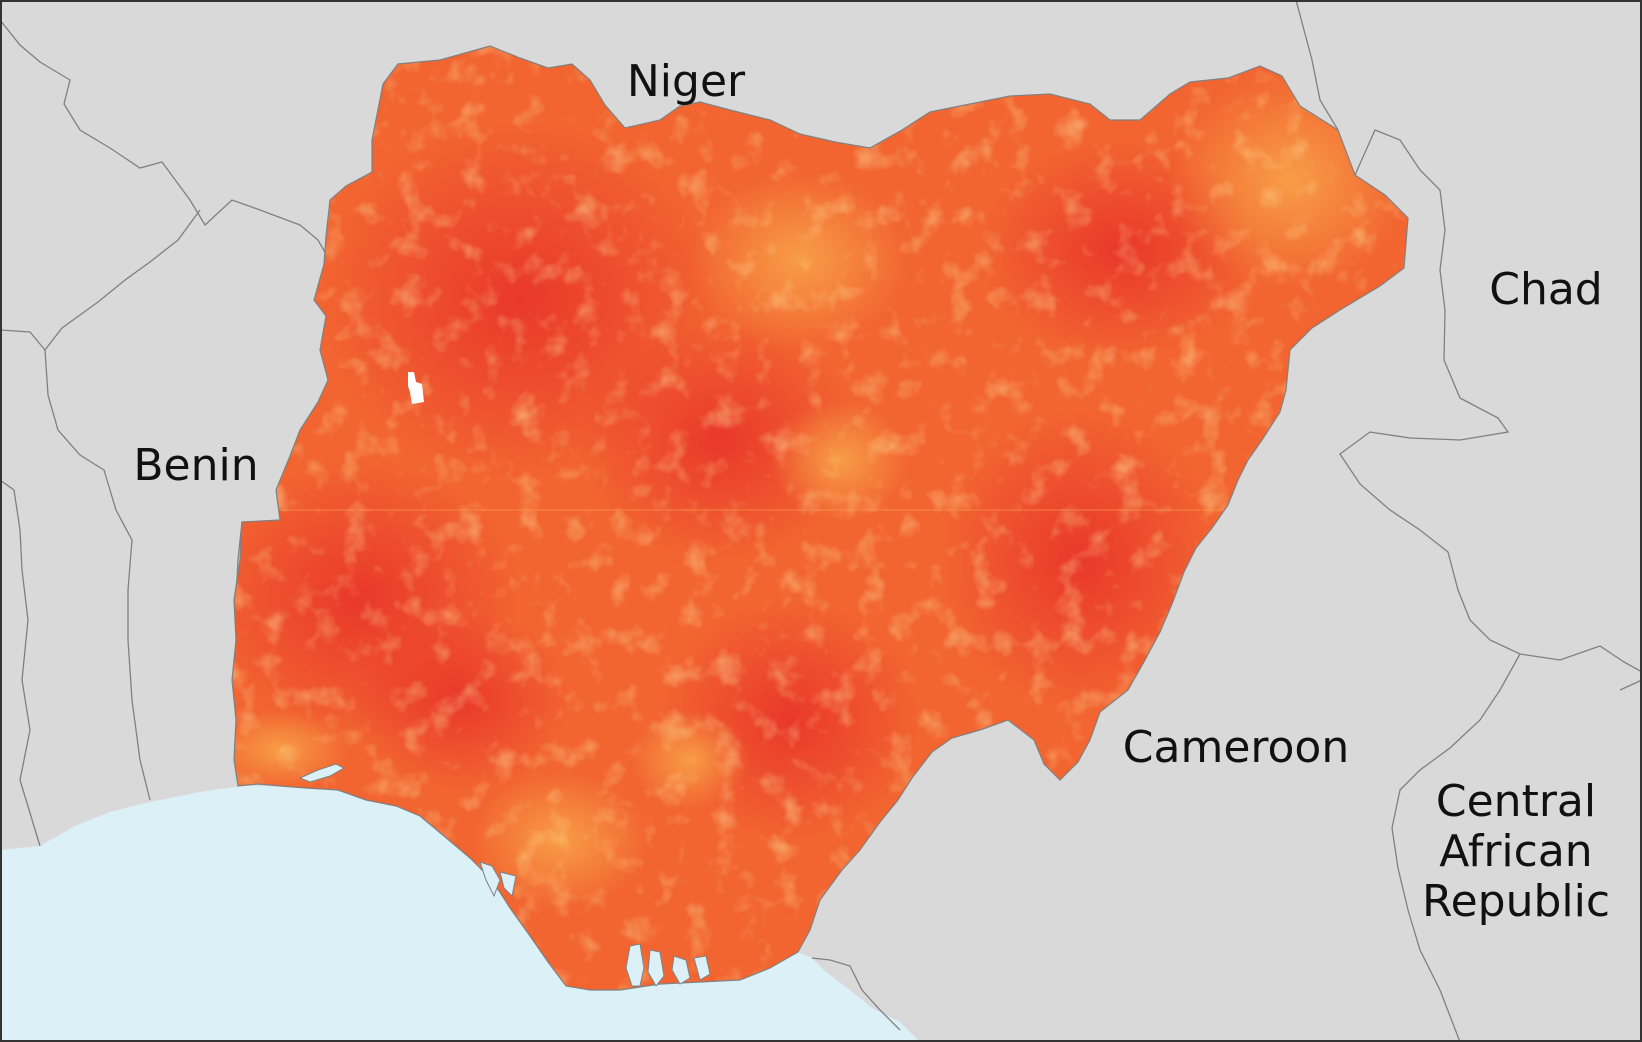  I want to click on chad-cameroon-border, so click(1490, 401).